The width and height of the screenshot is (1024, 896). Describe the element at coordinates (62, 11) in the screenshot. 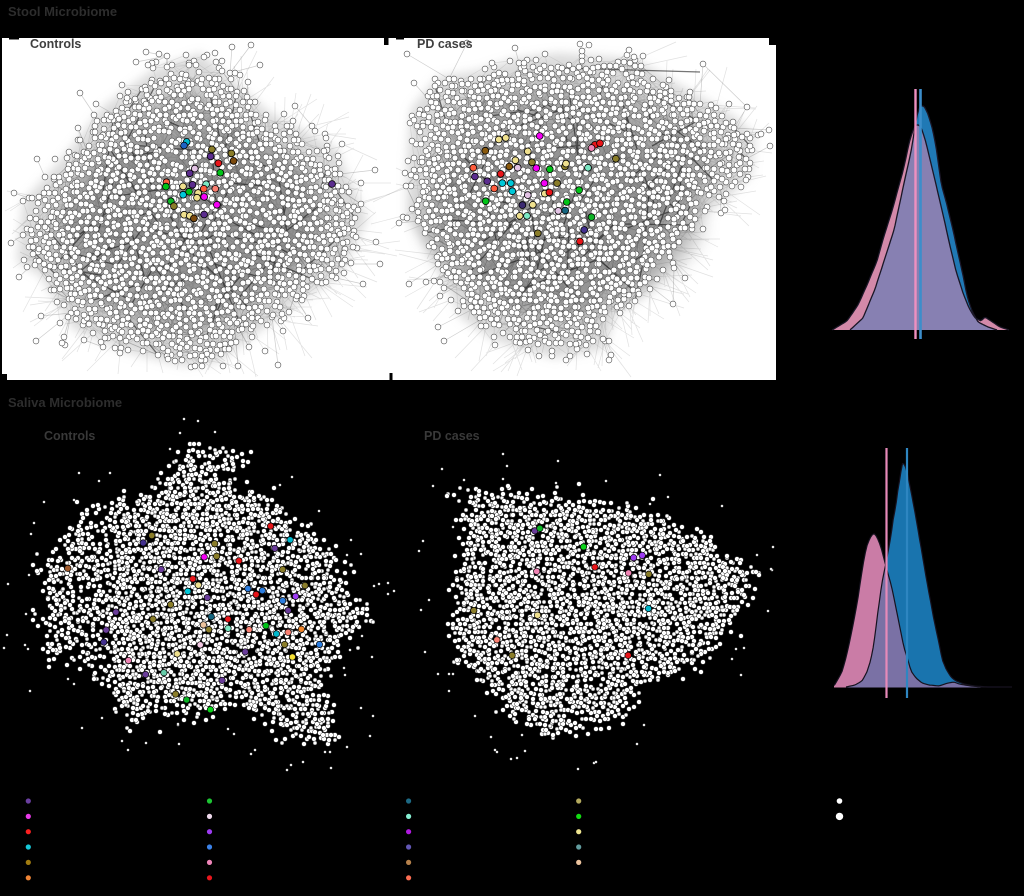

I see `svg-text: Stool Microbiome` at that location.